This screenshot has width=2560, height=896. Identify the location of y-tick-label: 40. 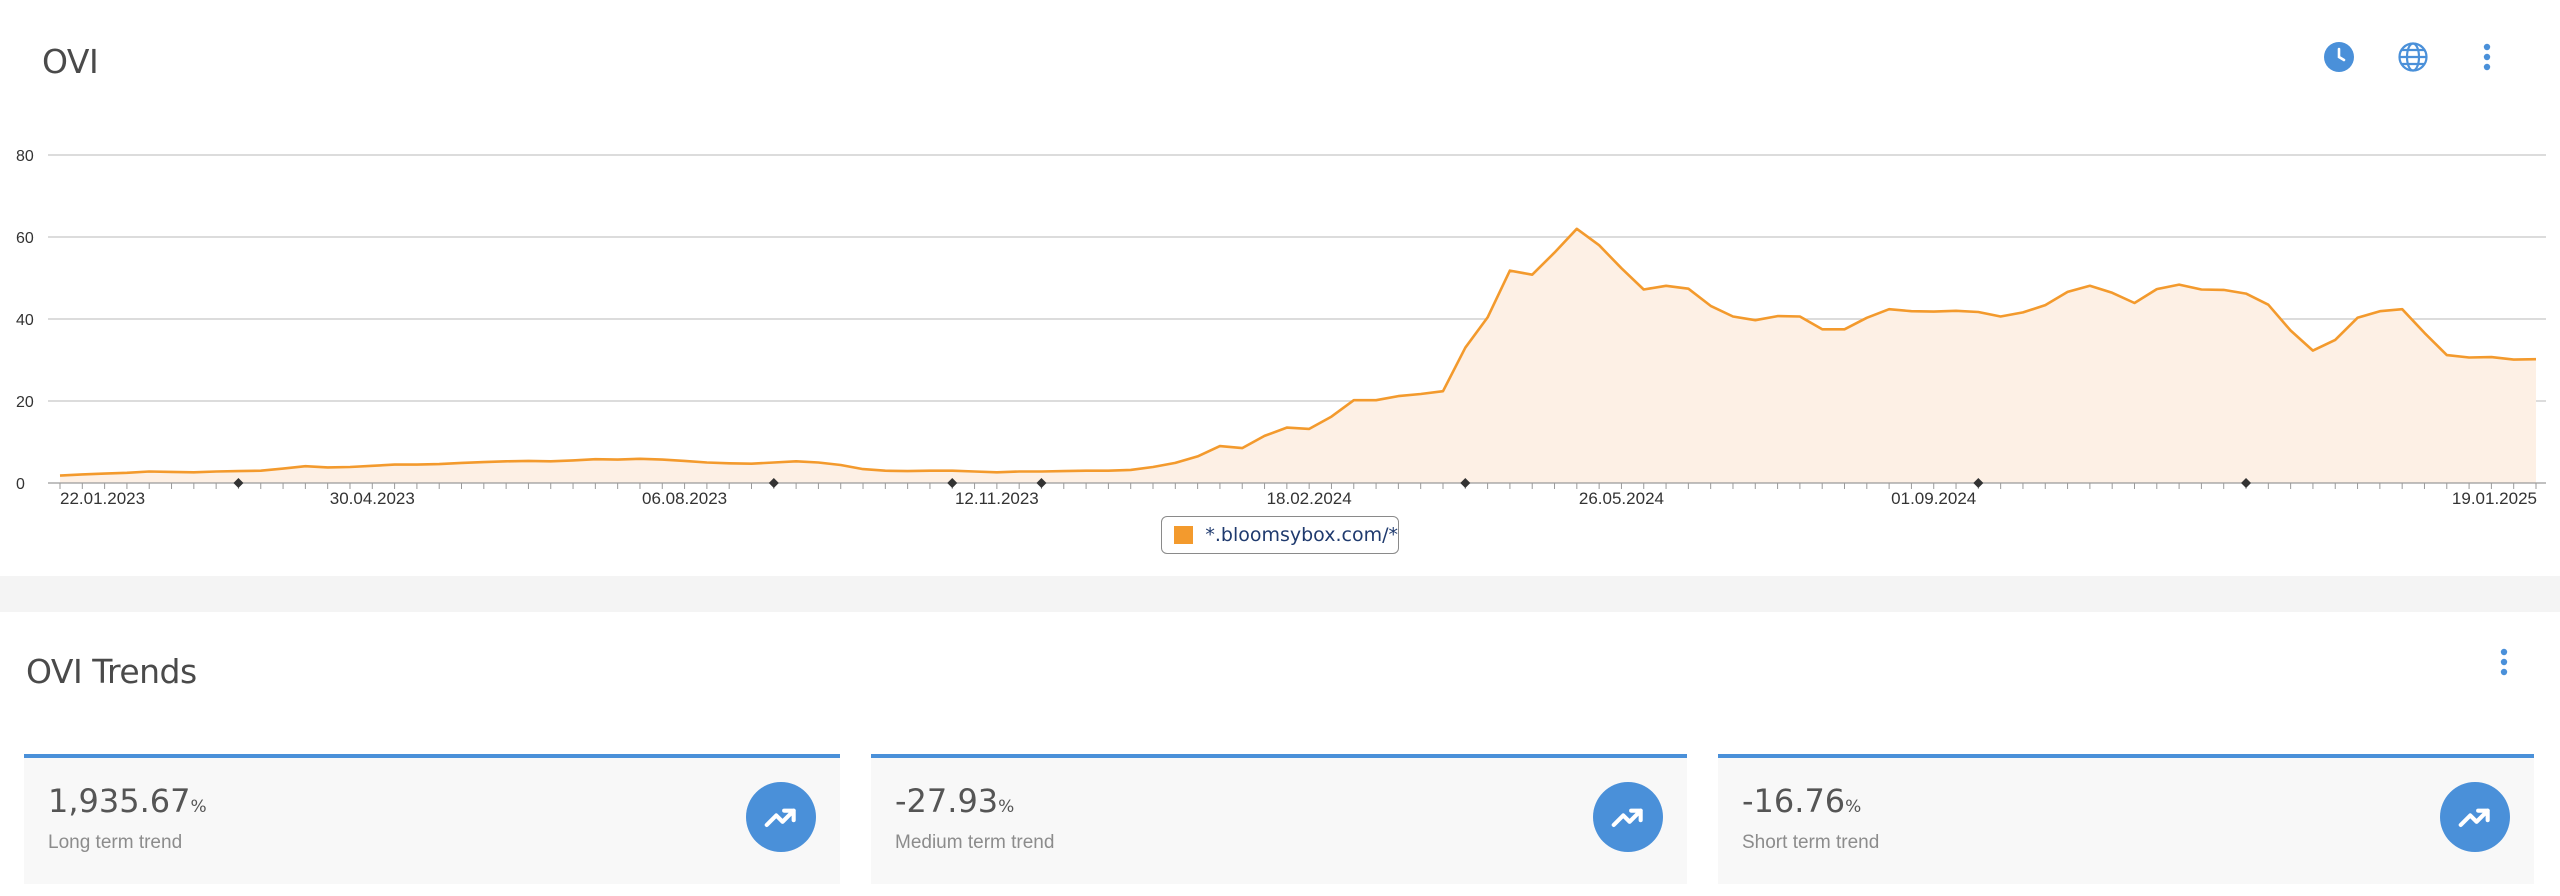
(25, 320).